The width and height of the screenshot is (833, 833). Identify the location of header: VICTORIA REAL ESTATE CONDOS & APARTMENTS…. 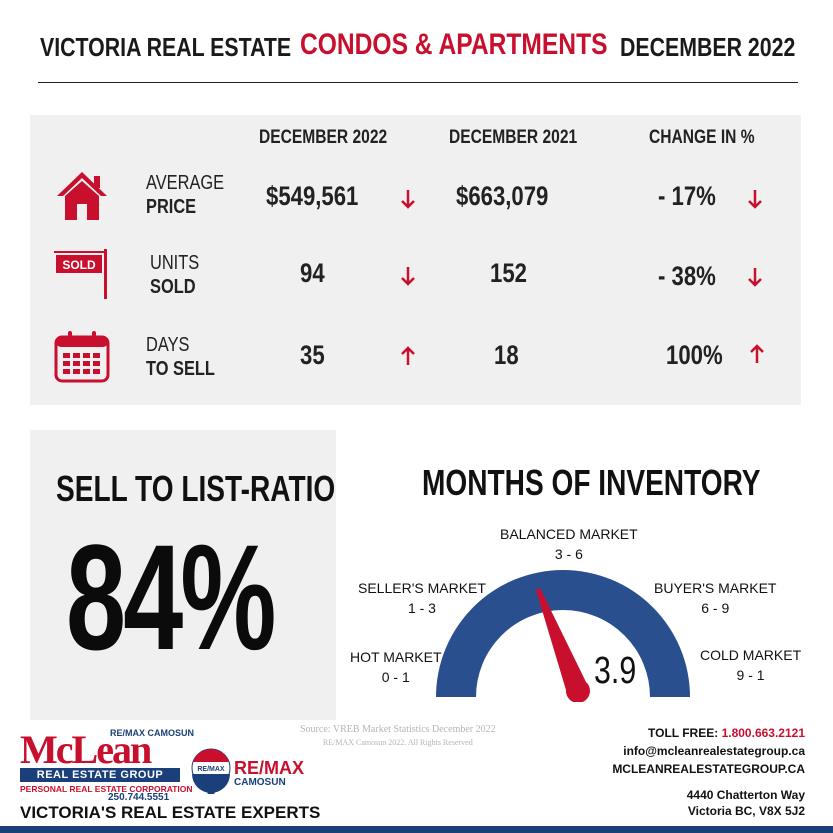
(416, 51).